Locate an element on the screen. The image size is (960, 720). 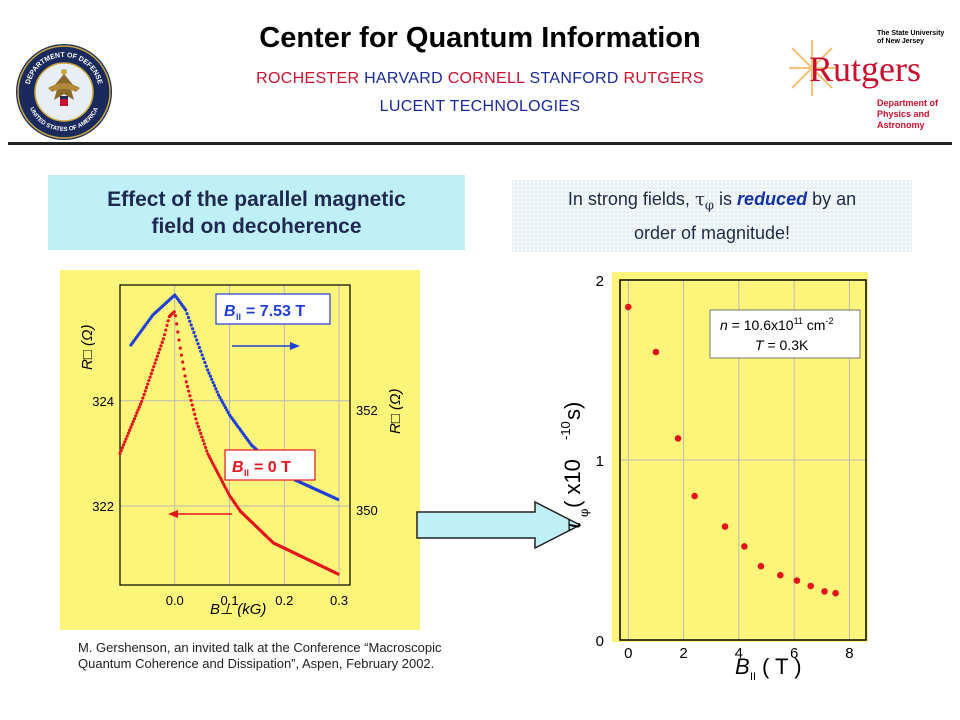
rutgers-wordmark: Rutgers is located at coordinates (865, 69).